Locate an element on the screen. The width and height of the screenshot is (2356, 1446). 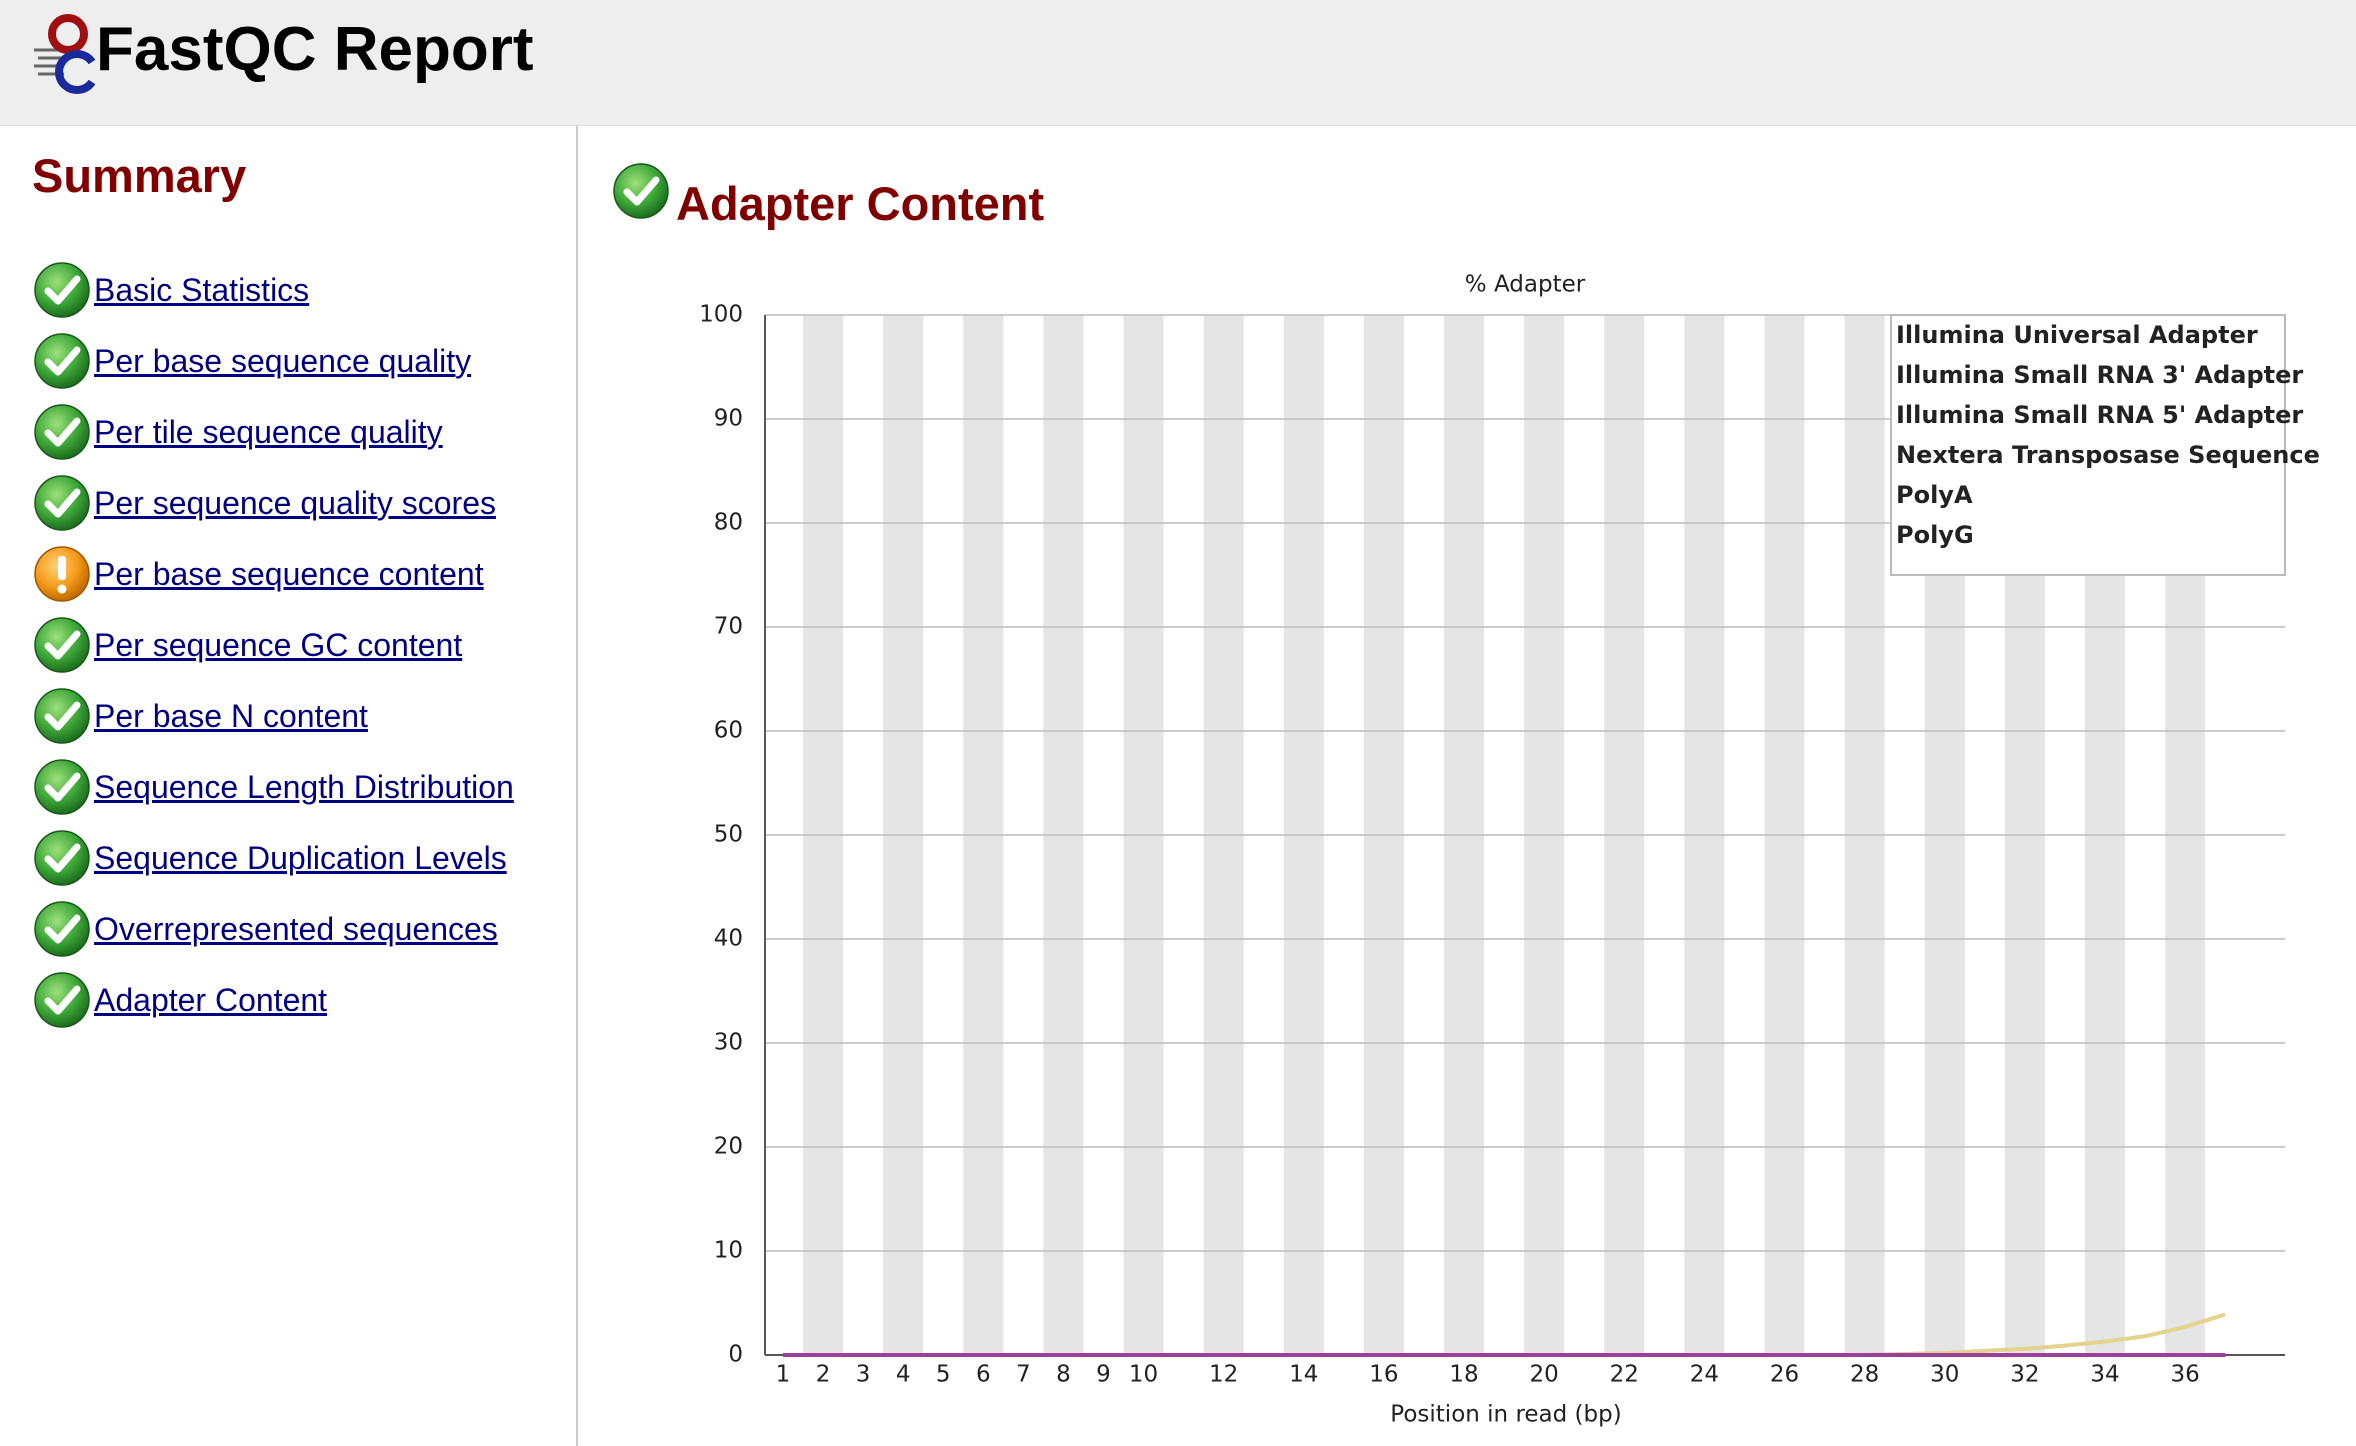
summary-link: Sequence Length Distribution is located at coordinates (304, 786).